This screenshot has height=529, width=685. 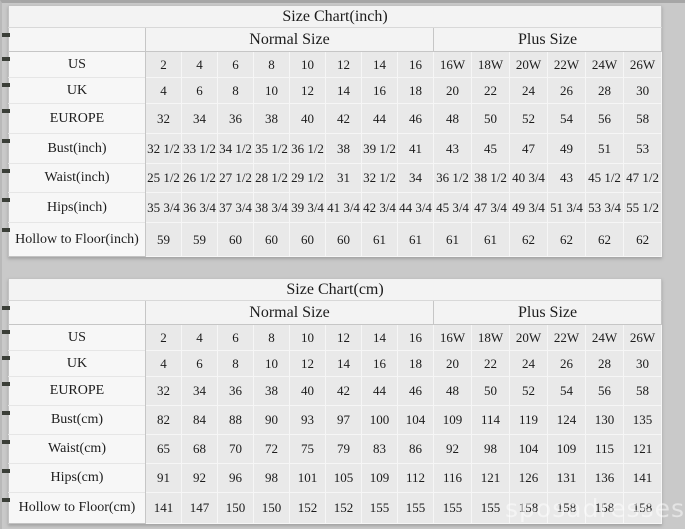 What do you see at coordinates (566, 148) in the screenshot?
I see `table-cell: 49` at bounding box center [566, 148].